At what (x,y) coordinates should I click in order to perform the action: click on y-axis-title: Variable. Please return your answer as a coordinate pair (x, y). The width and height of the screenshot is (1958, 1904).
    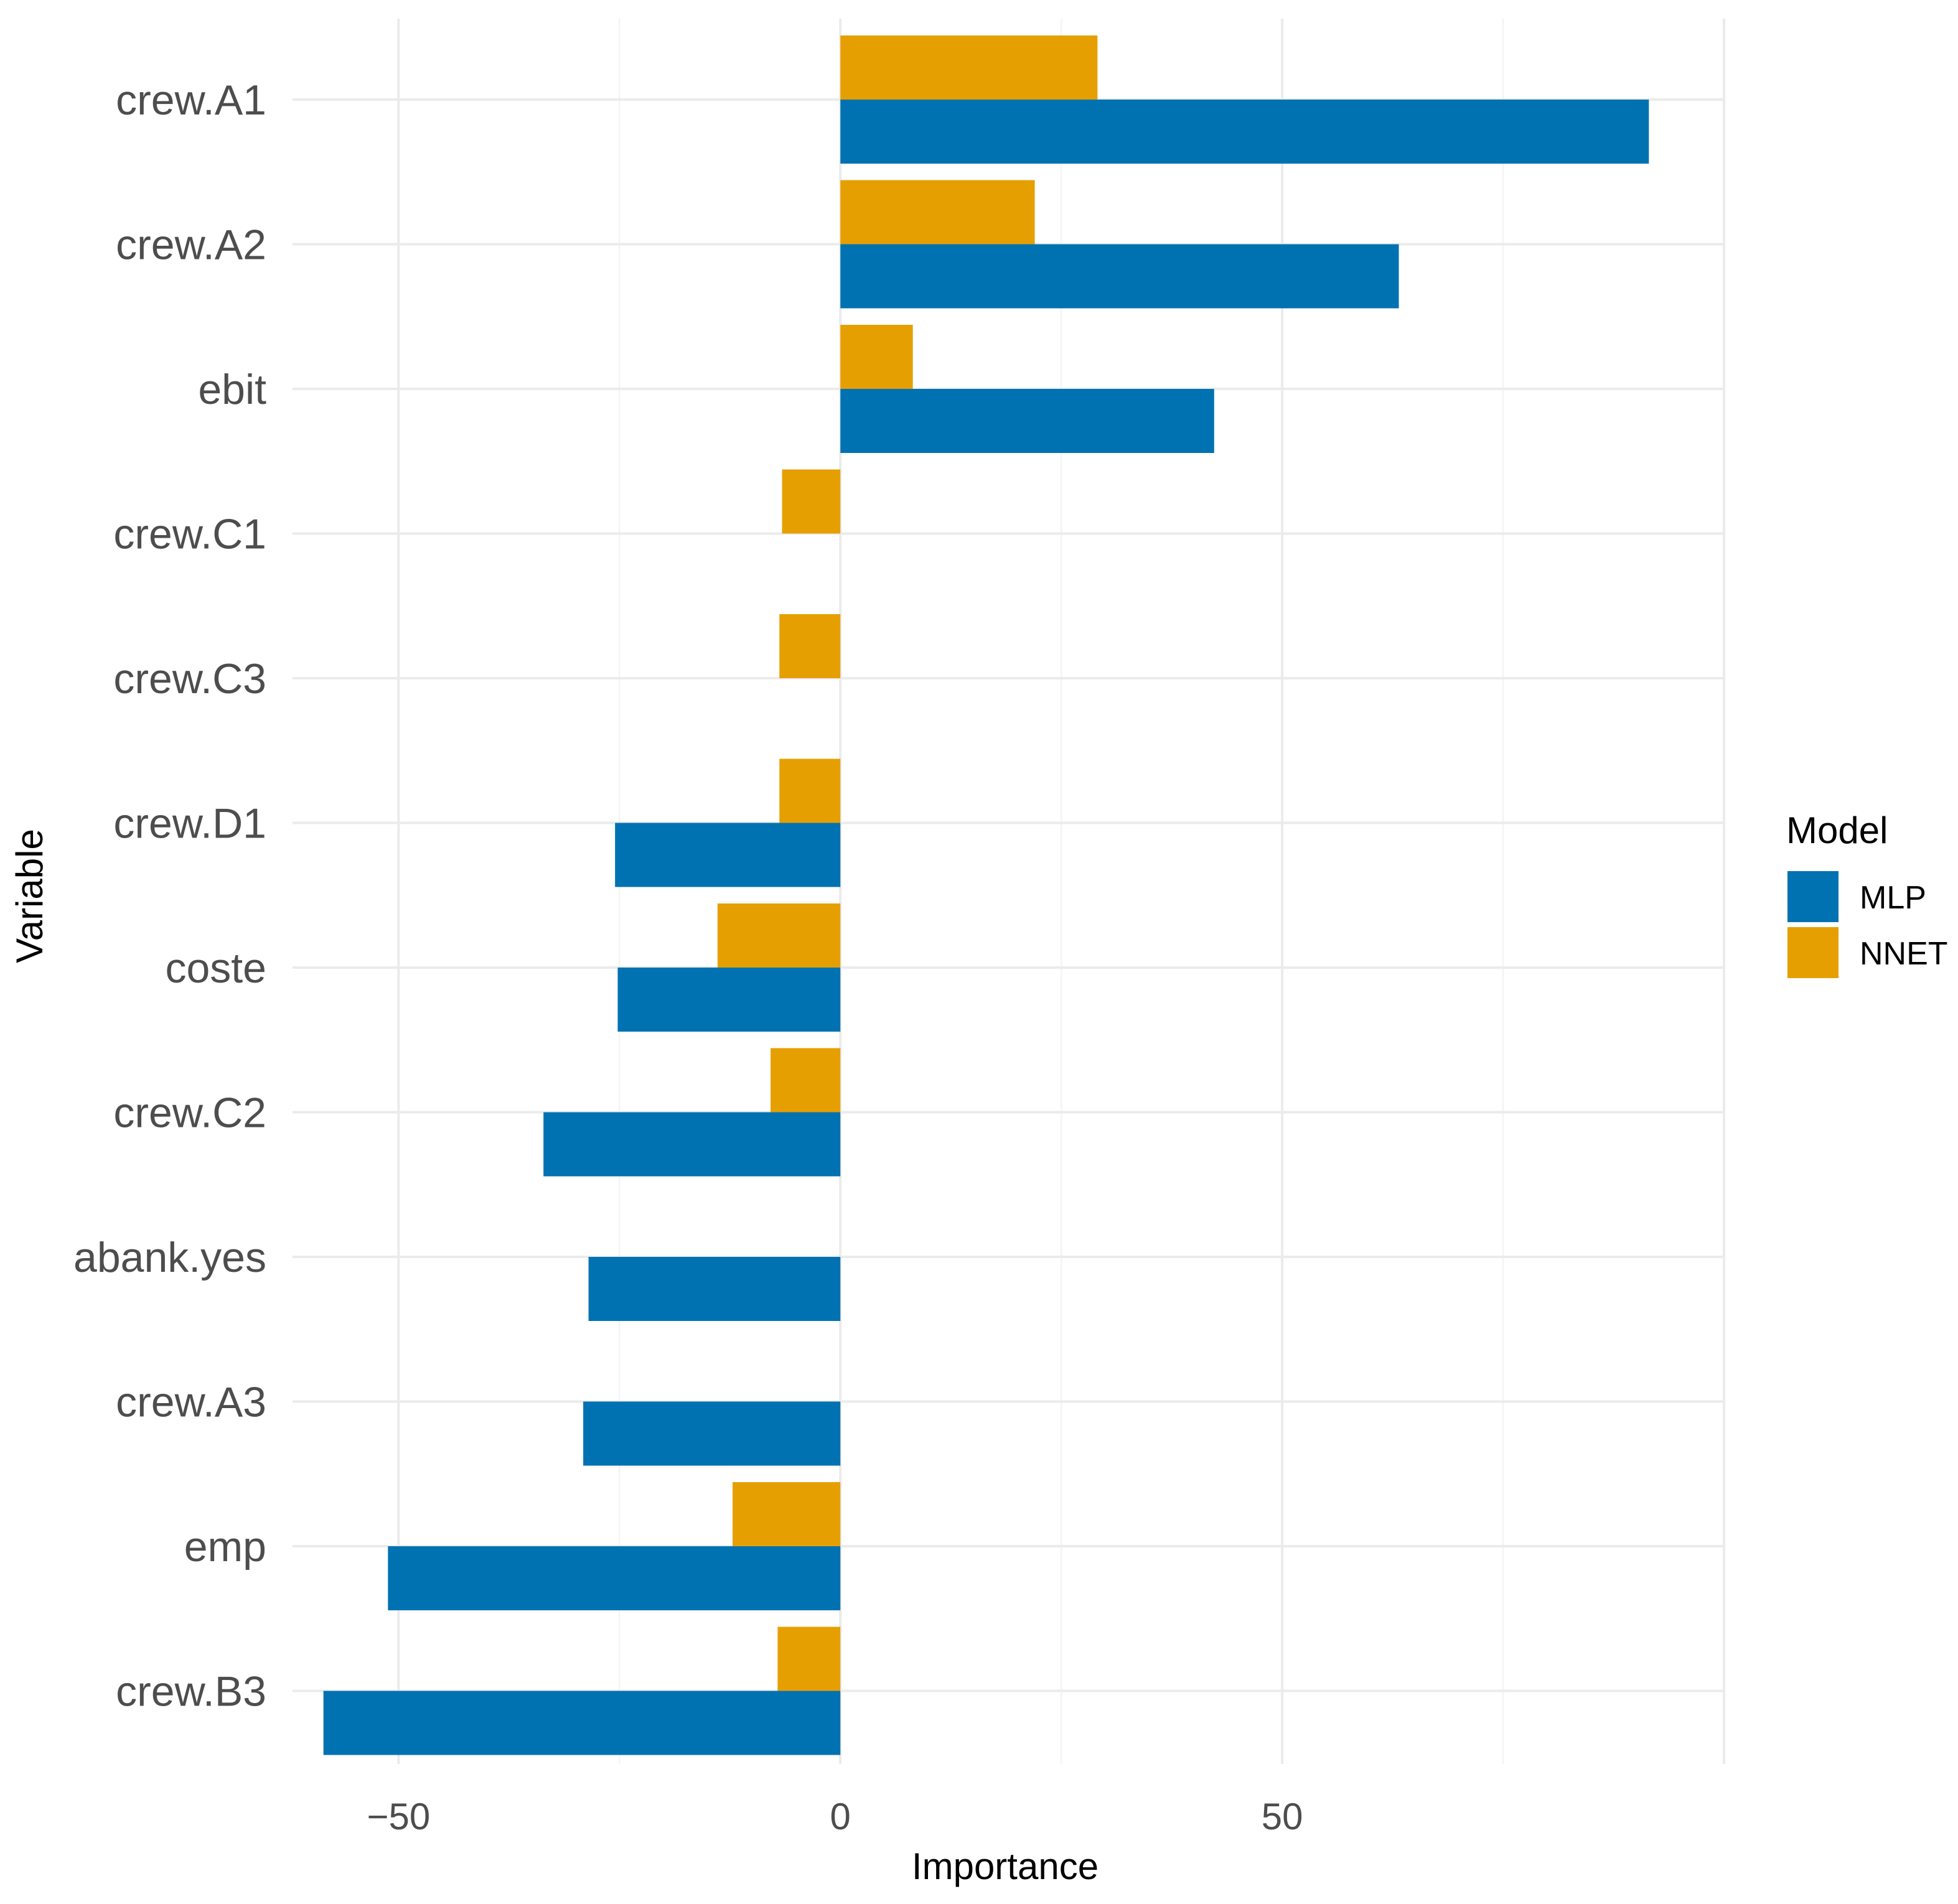
    Looking at the image, I should click on (29, 896).